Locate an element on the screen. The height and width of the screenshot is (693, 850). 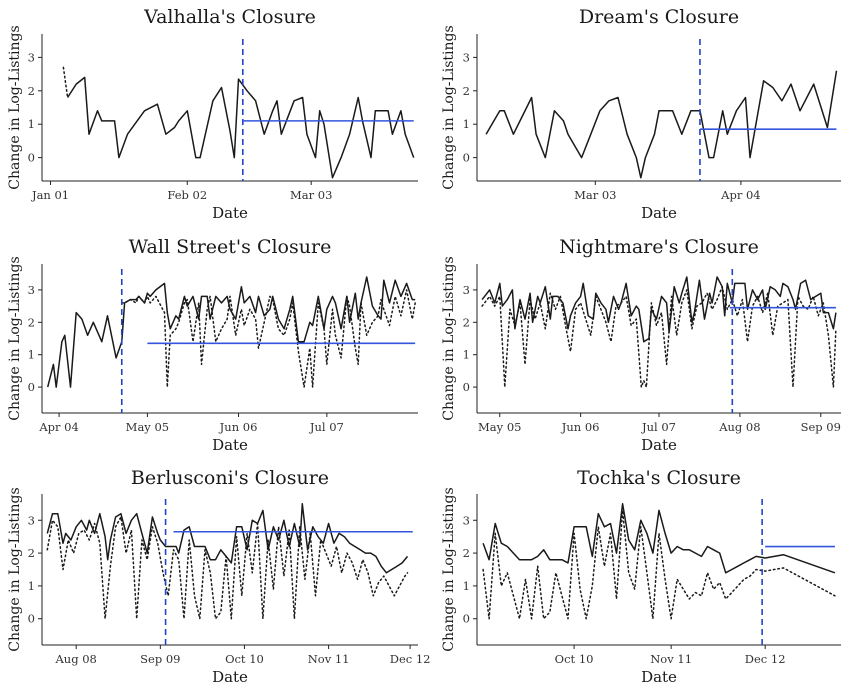
chart-title: Tochka's Closure is located at coordinates (659, 478).